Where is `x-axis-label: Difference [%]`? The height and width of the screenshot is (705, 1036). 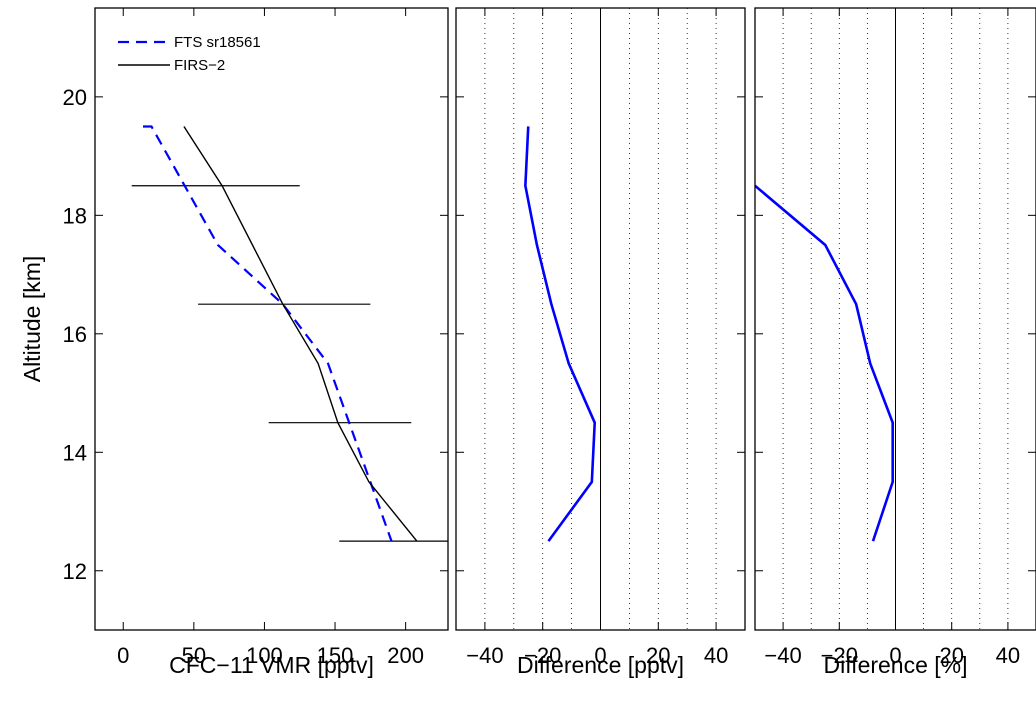
x-axis-label: Difference [%] is located at coordinates (895, 665).